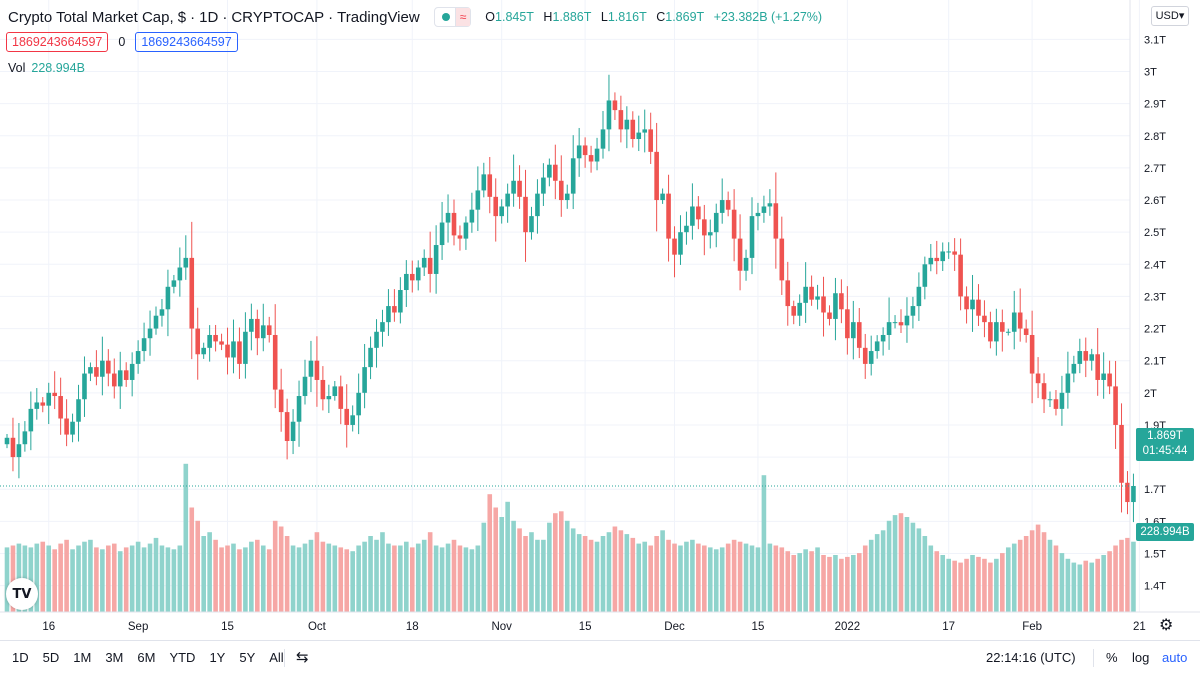  What do you see at coordinates (1155, 201) in the screenshot?
I see `y-tick-label: 2.6T` at bounding box center [1155, 201].